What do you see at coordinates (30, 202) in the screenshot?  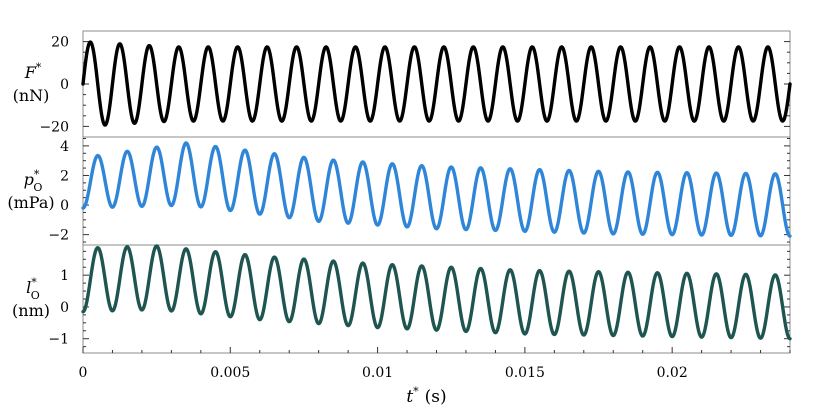 I see `ylabel-unit: (mPa)` at bounding box center [30, 202].